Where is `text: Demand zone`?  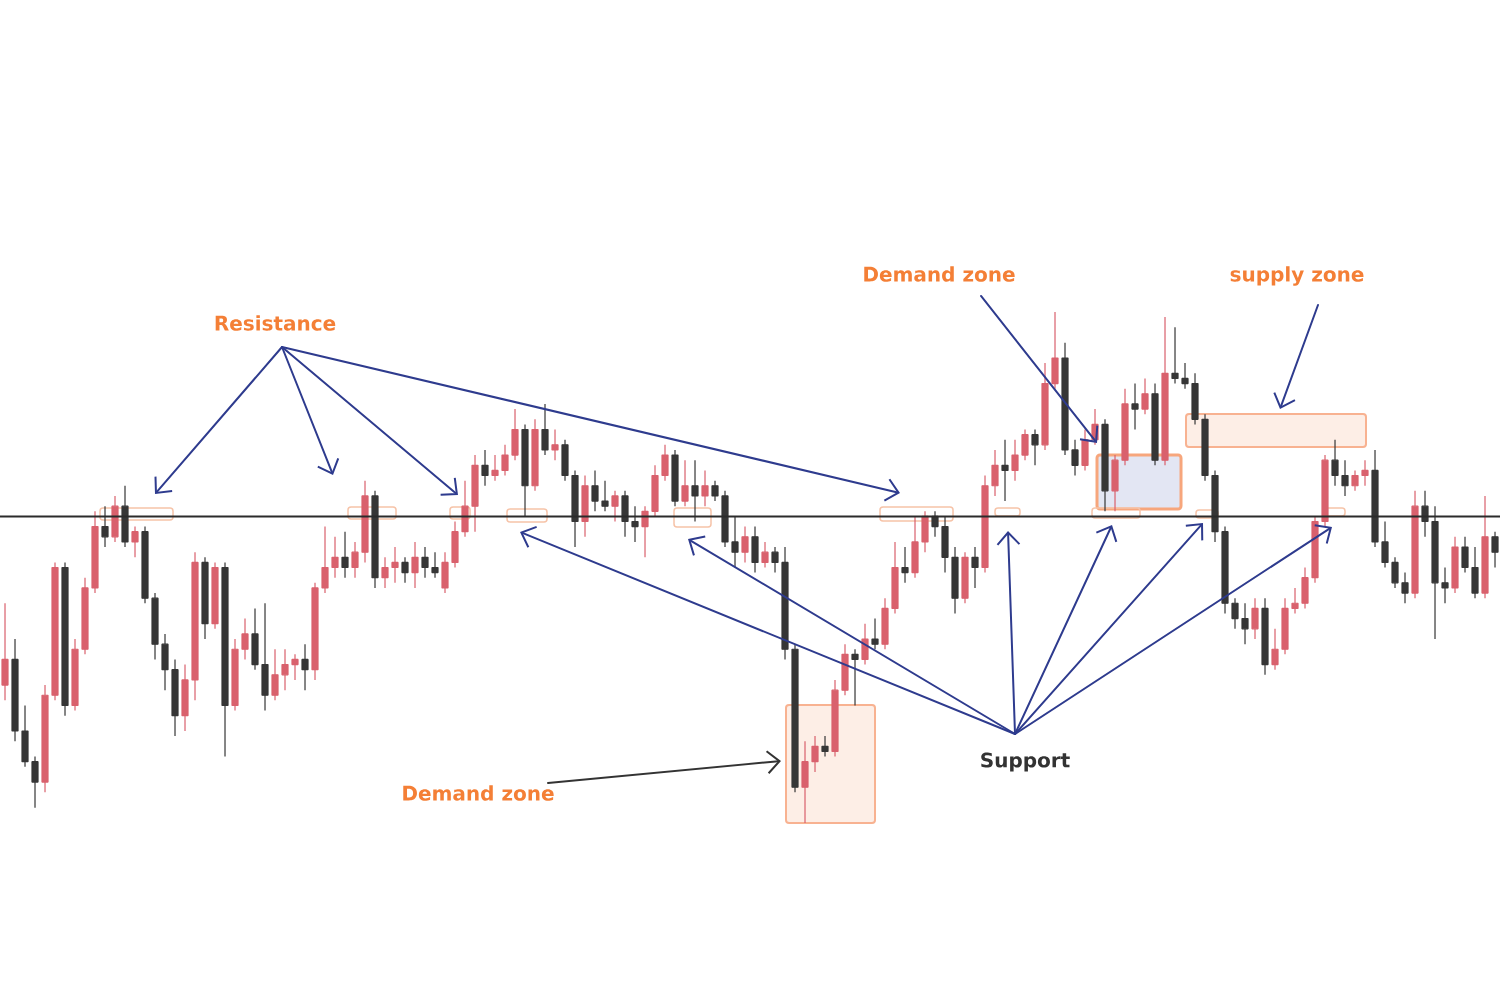
text: Demand zone is located at coordinates (939, 274).